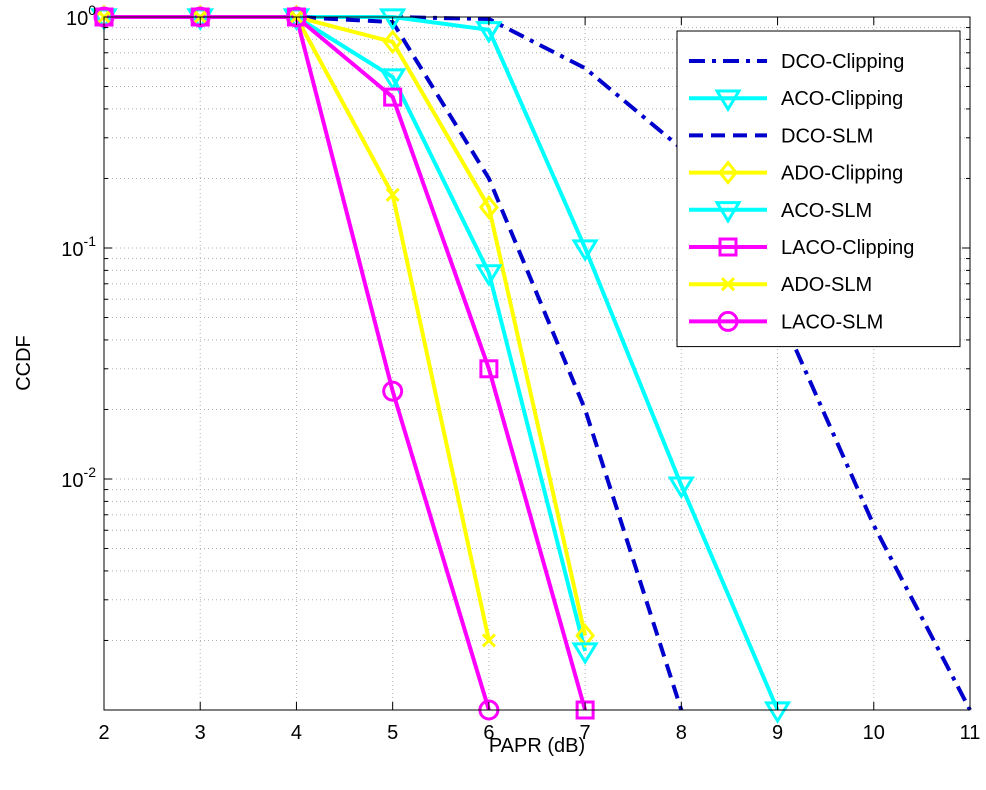 The width and height of the screenshot is (986, 790). I want to click on y-tick-exponent: 0, so click(92, 10).